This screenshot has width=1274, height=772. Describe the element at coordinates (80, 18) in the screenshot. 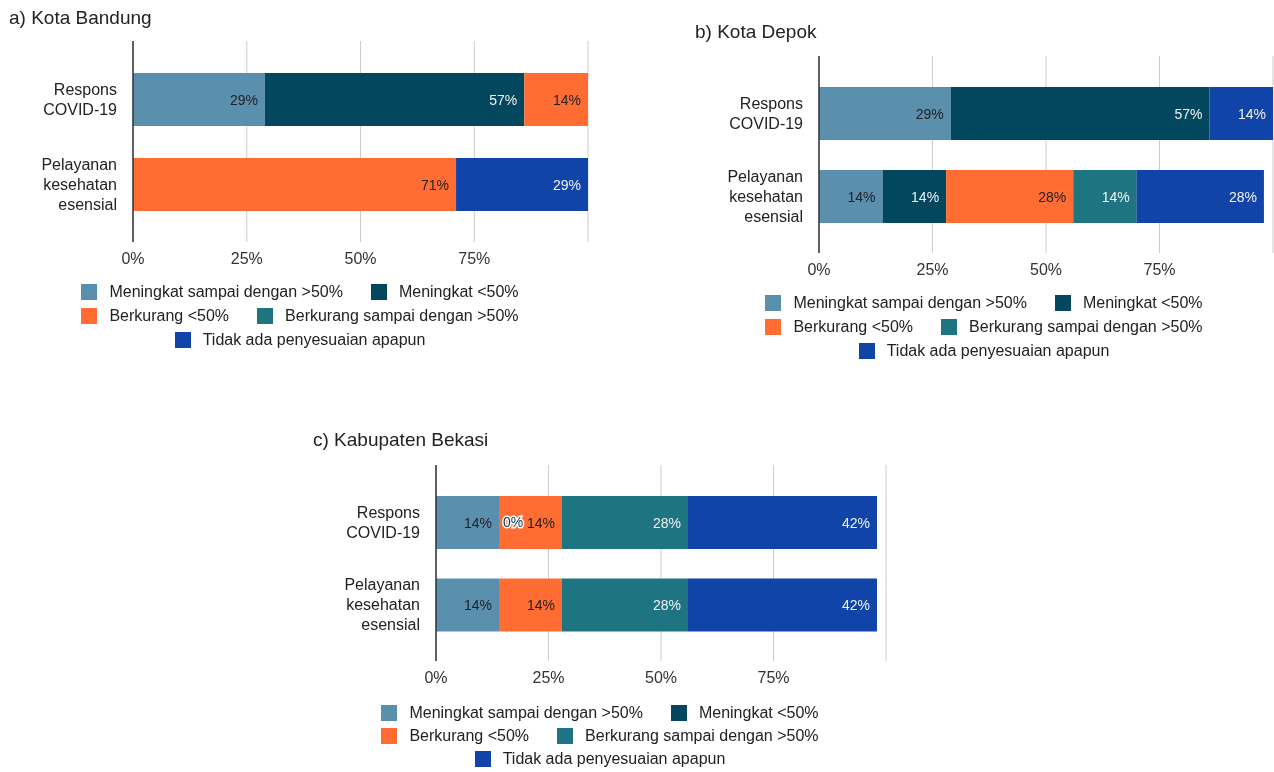

I see `chart-title: a) Kota Bandung` at that location.